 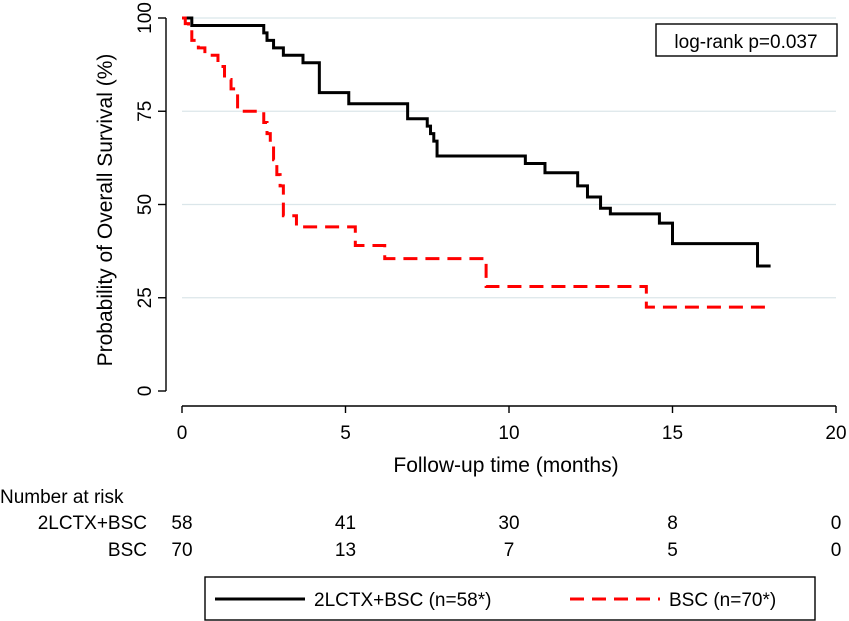 I want to click on legend-label-bsc: BSC (n=70*), so click(x=722, y=600).